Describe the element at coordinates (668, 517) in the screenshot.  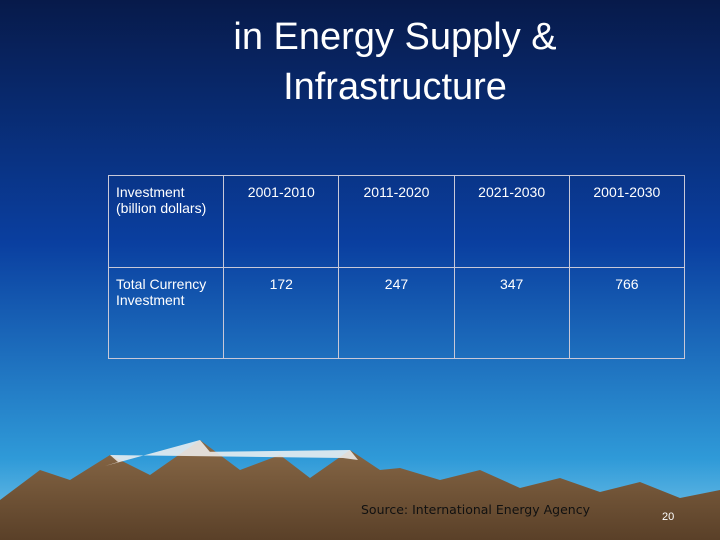
I see `page-number: 20` at that location.